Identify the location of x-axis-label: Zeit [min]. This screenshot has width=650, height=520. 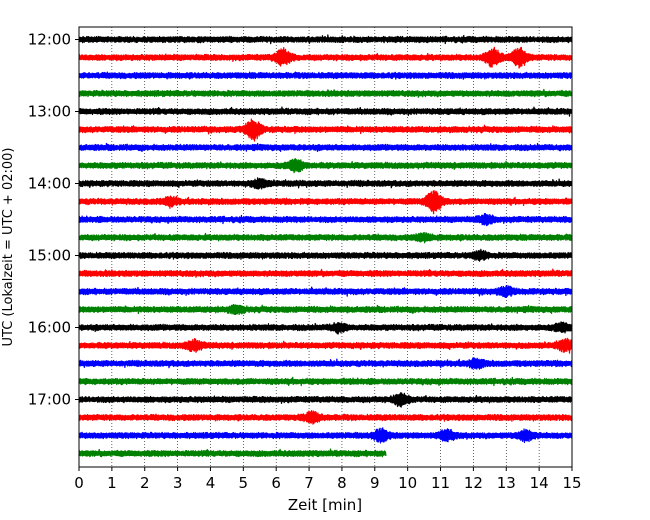
(325, 505).